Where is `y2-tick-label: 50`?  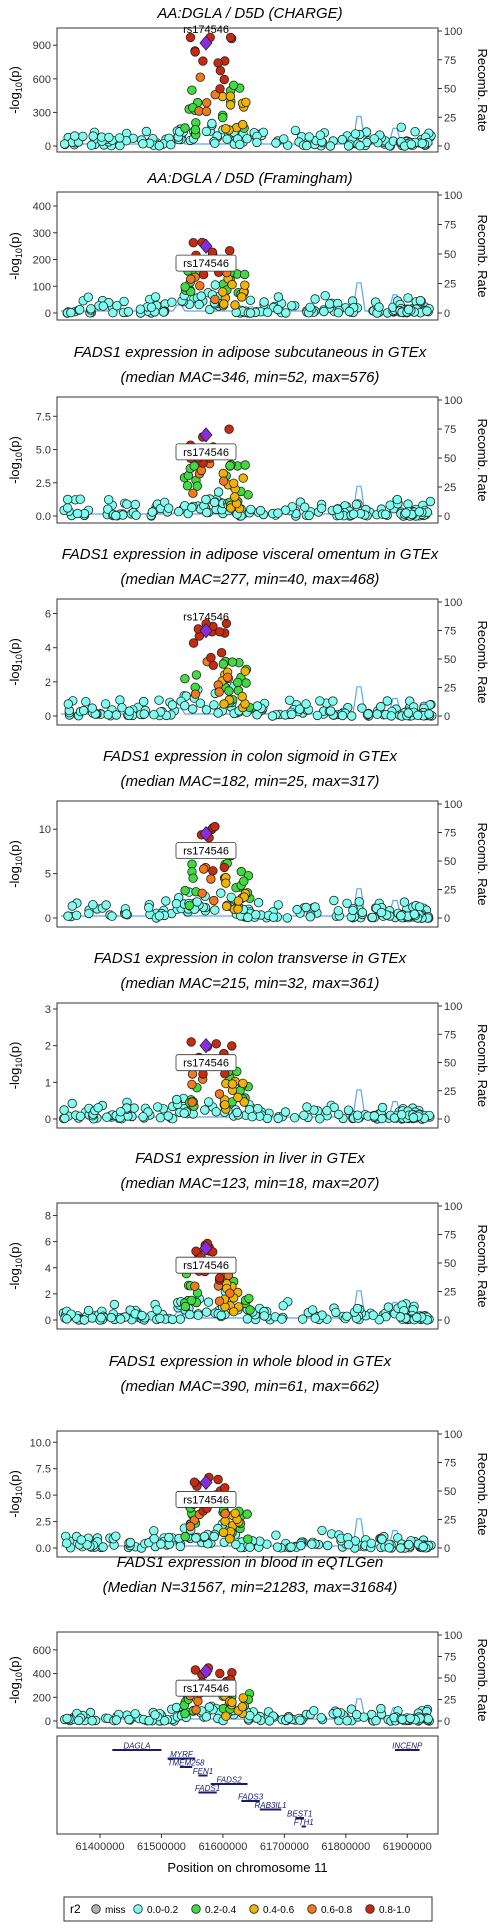
y2-tick-label: 50 is located at coordinates (450, 1264).